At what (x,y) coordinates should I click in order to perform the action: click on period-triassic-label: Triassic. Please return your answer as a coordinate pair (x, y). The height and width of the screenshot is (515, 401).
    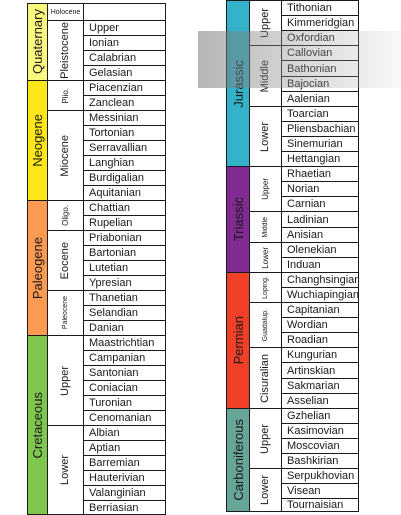
    Looking at the image, I should click on (238, 219).